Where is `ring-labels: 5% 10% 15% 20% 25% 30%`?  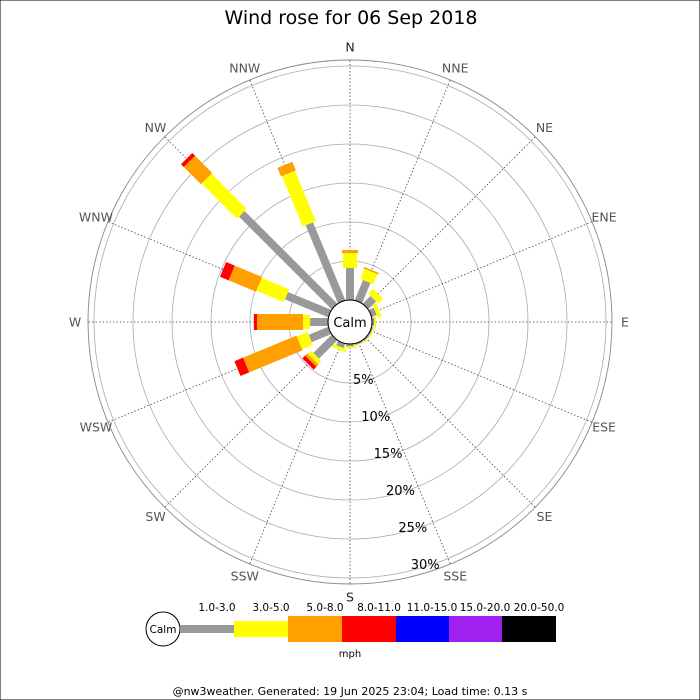 ring-labels: 5% 10% 15% 20% 25% 30% is located at coordinates (396, 473).